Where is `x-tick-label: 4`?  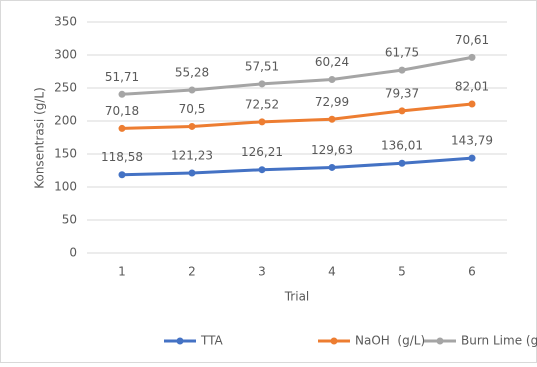 x-tick-label: 4 is located at coordinates (332, 272).